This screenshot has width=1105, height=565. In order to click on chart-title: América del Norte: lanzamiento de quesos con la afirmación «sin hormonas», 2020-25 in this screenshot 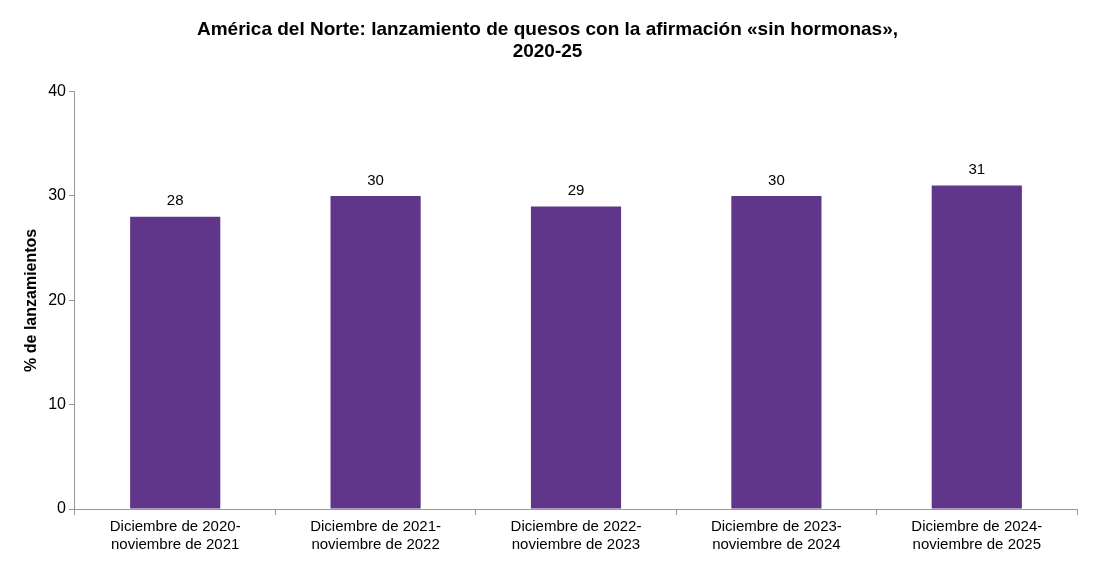, I will do `click(547, 39)`.